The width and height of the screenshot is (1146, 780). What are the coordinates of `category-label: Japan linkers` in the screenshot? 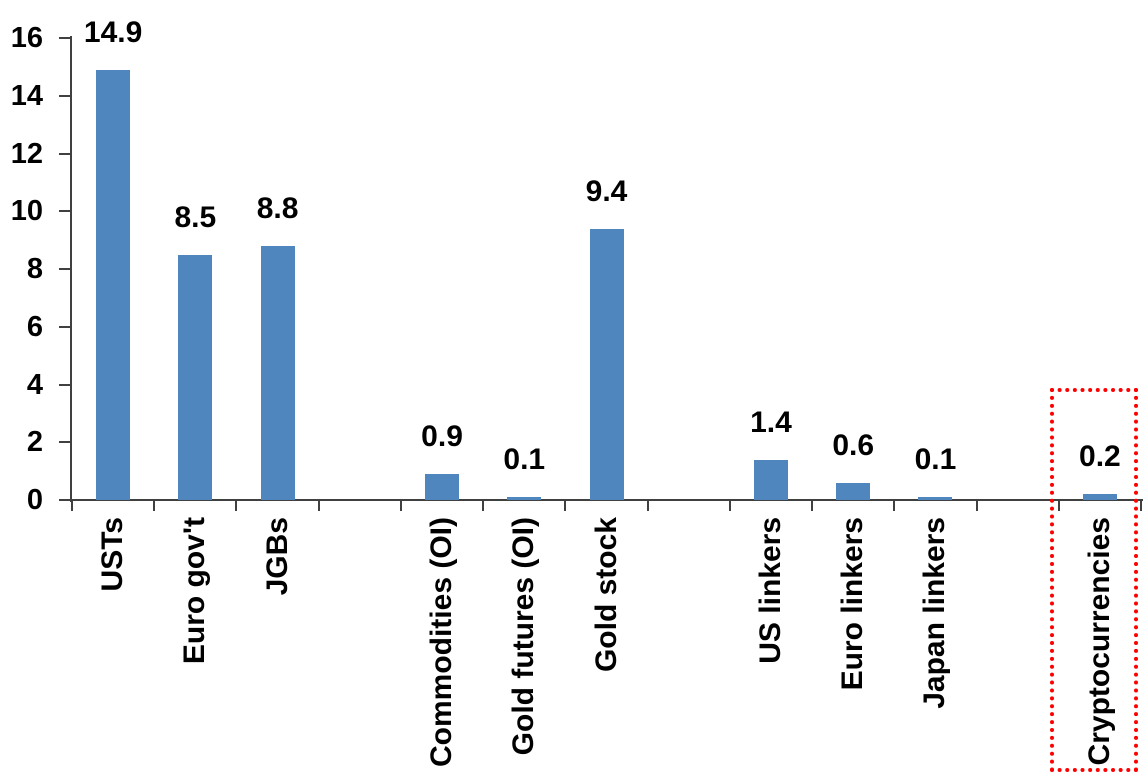 It's located at (935, 613).